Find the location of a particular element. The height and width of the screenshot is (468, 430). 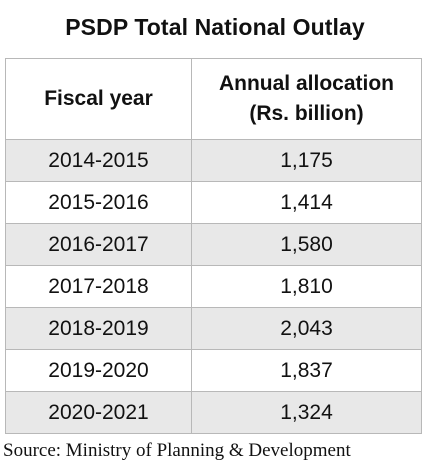

cell-allocation: 1,837 is located at coordinates (306, 370).